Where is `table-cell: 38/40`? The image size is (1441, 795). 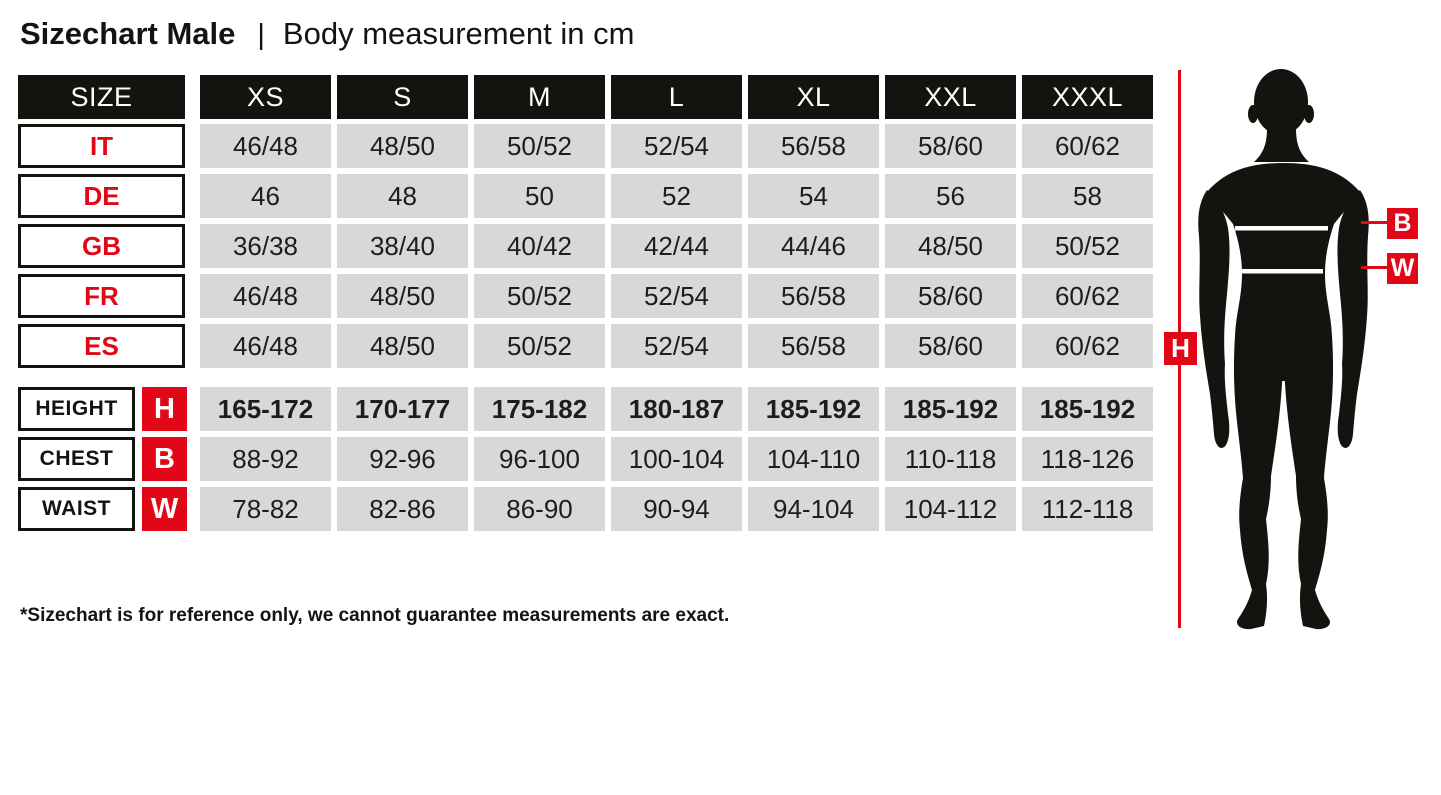
table-cell: 38/40 is located at coordinates (402, 246).